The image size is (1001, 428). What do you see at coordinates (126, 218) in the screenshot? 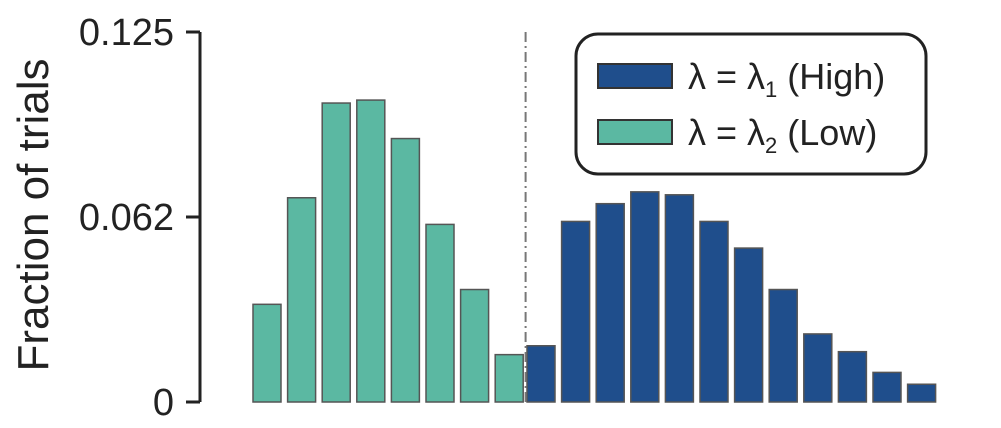
I see `y-tick-label: 0.062` at bounding box center [126, 218].